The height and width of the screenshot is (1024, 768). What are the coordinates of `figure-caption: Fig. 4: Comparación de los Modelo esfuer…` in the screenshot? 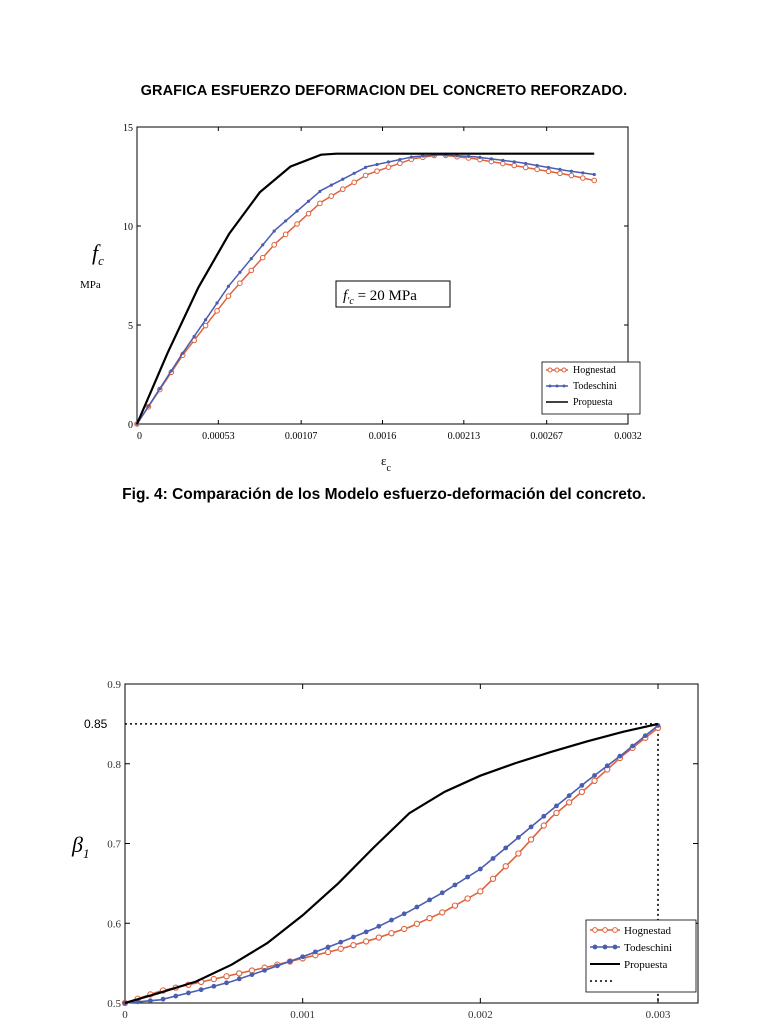 It's located at (384, 494).